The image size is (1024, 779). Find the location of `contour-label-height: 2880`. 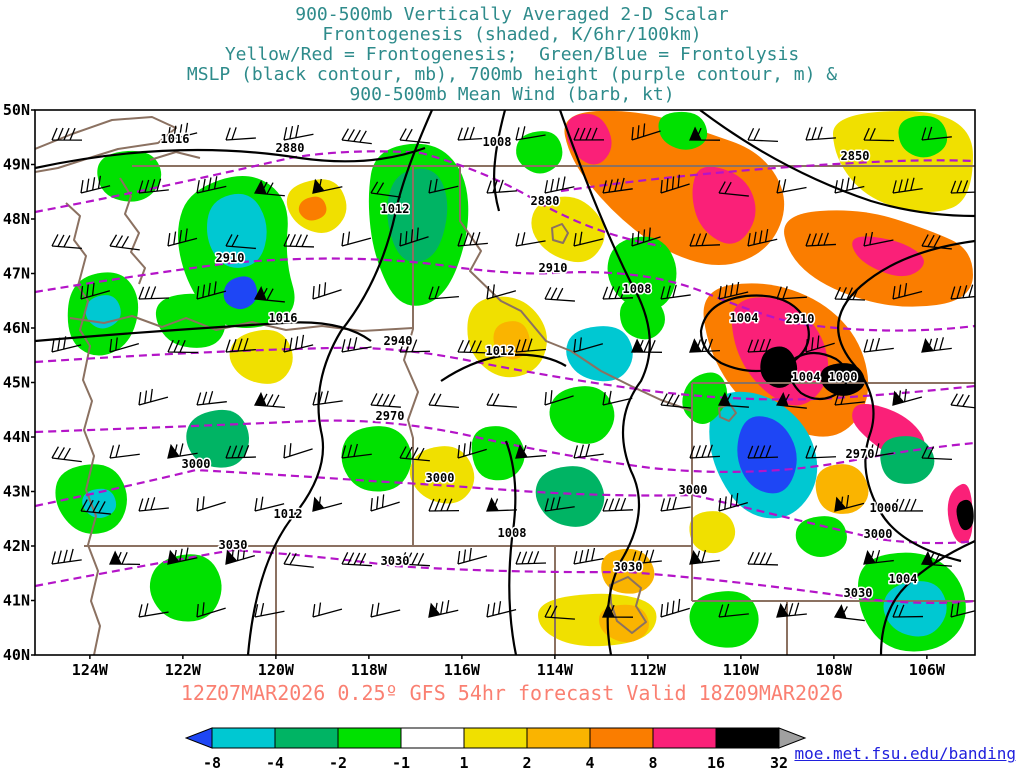

contour-label-height: 2880 is located at coordinates (545, 201).